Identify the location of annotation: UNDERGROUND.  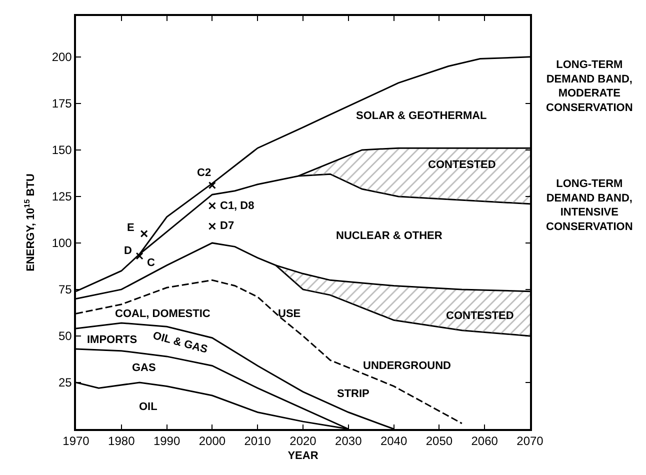
(407, 366).